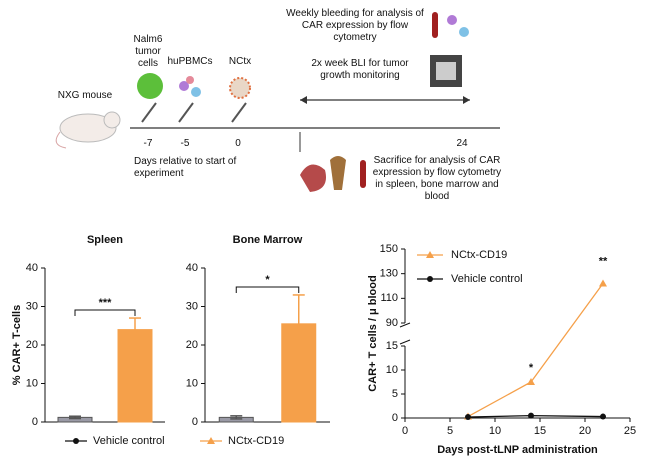 This screenshot has width=650, height=464. Describe the element at coordinates (338, 173) in the screenshot. I see `bone-icon` at that location.